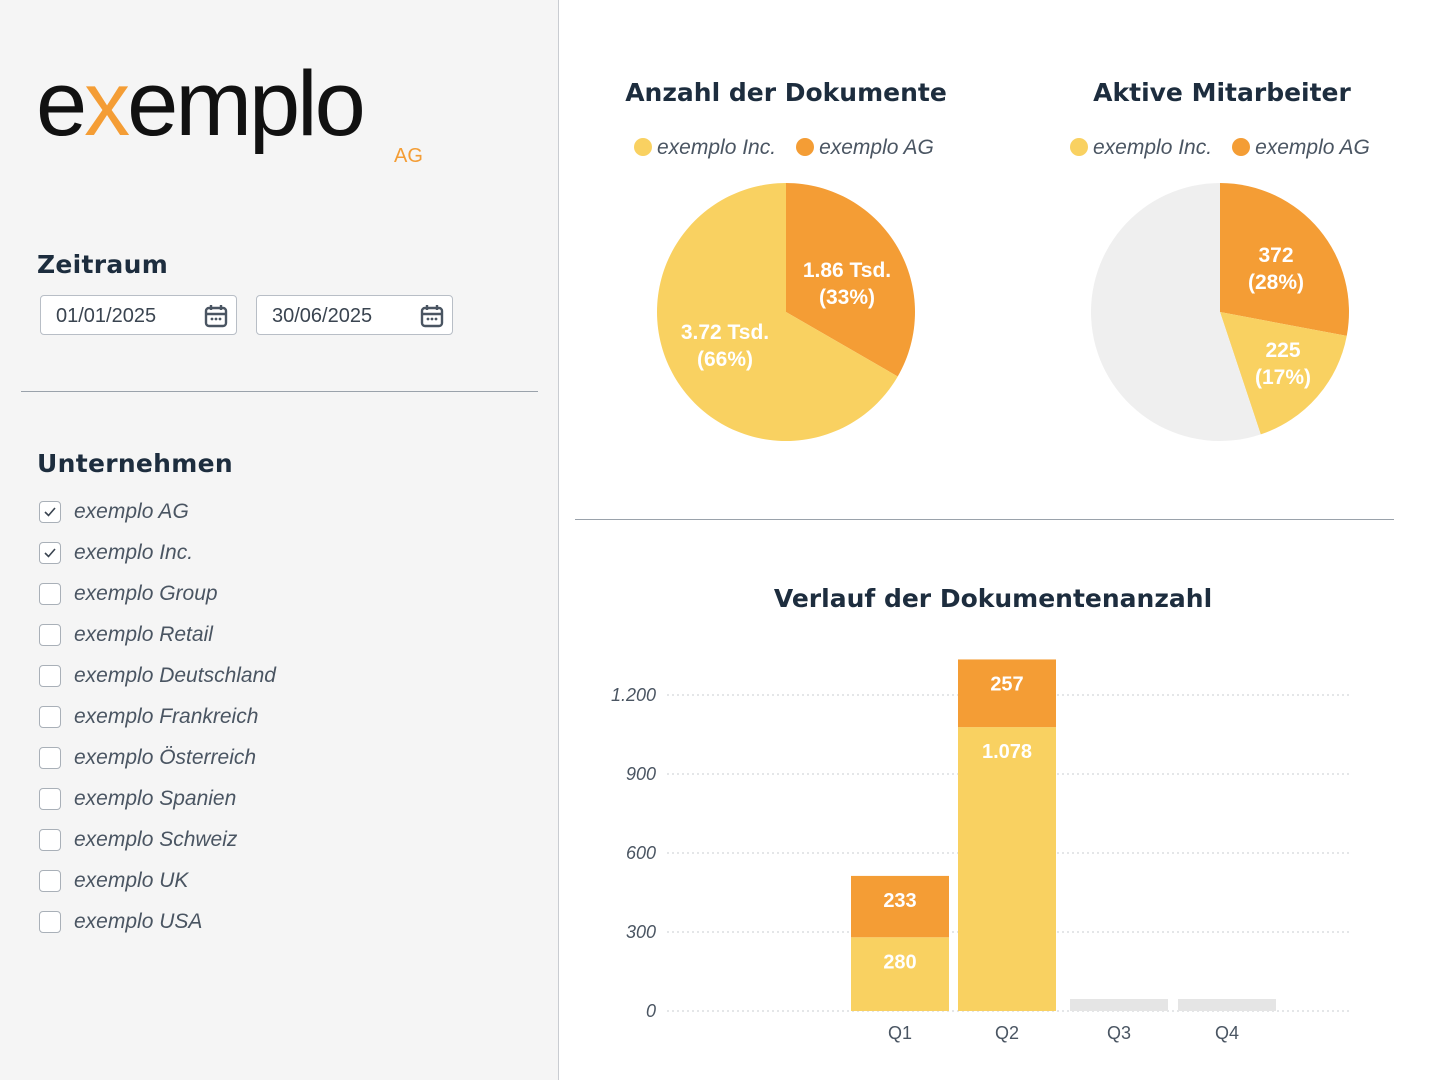 The width and height of the screenshot is (1440, 1080). I want to click on pie-data-pct: (66%), so click(725, 359).